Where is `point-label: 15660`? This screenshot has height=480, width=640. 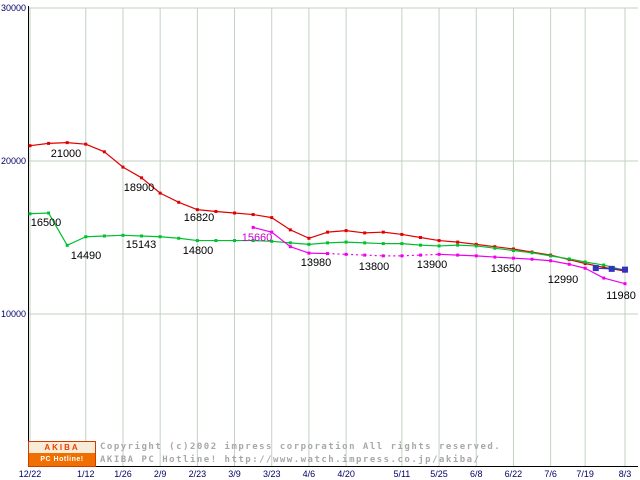 point-label: 15660 is located at coordinates (257, 238).